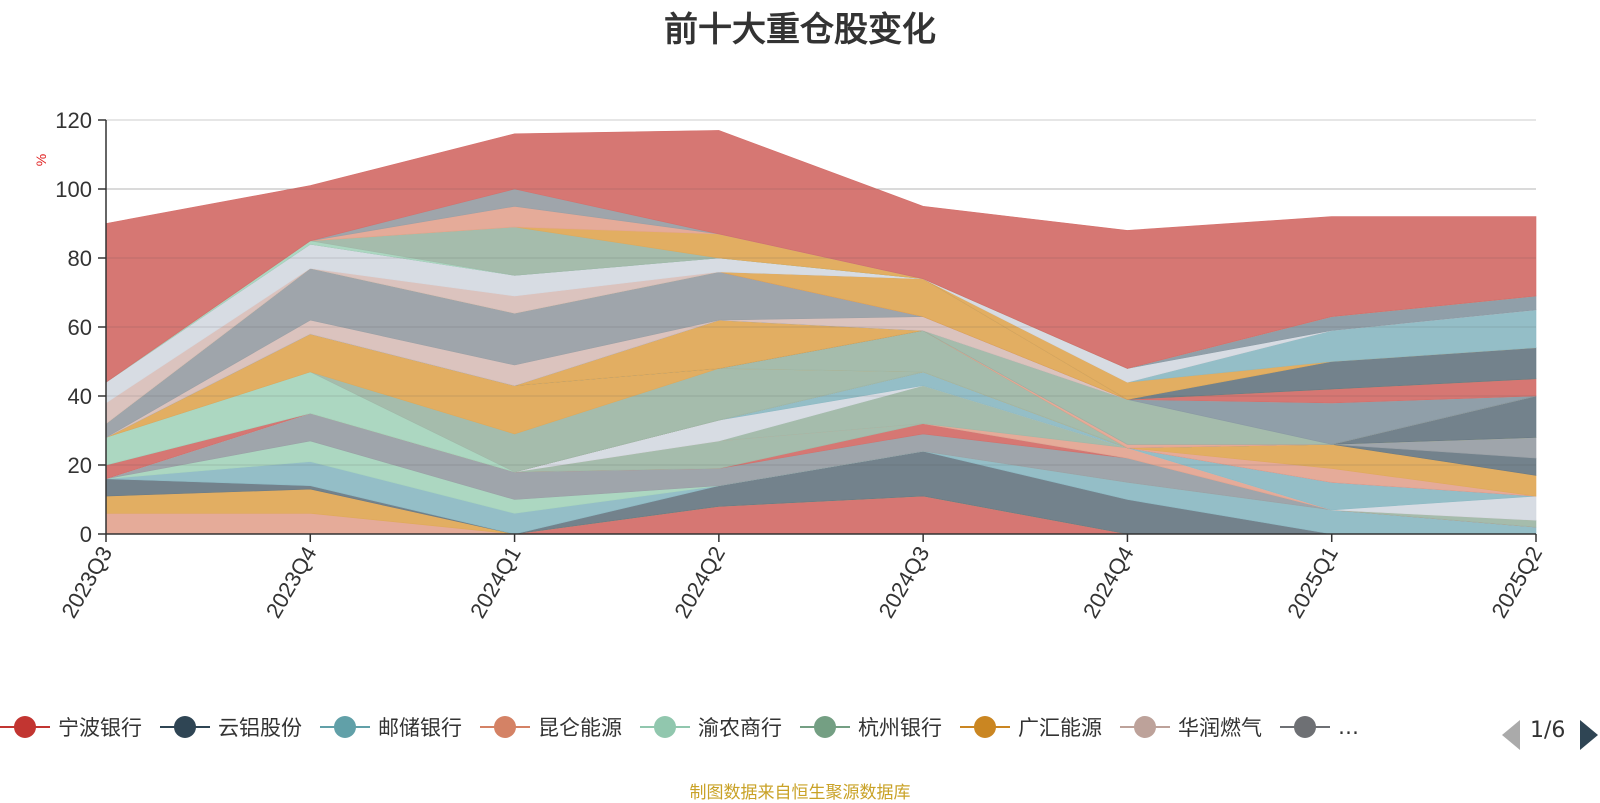 This screenshot has width=1600, height=803. What do you see at coordinates (1589, 735) in the screenshot?
I see `legend-next-page-icon` at bounding box center [1589, 735].